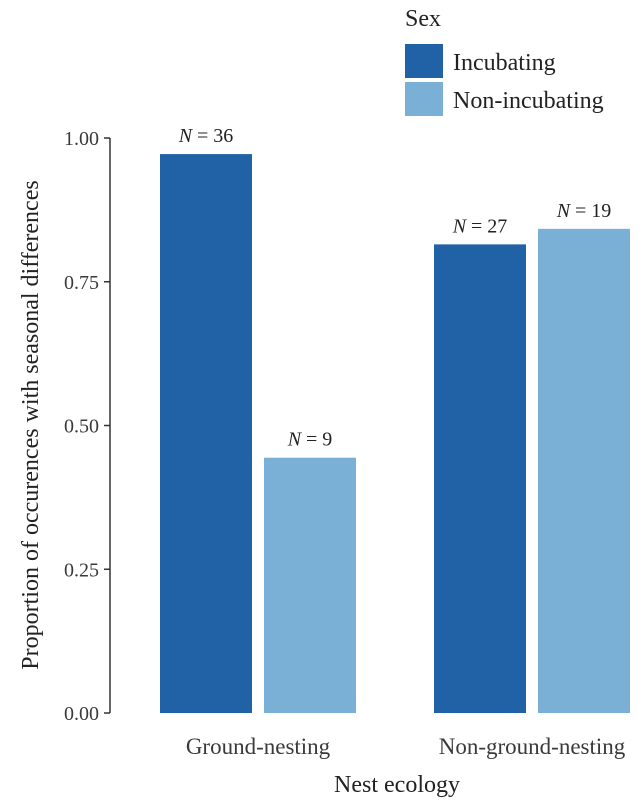 The width and height of the screenshot is (643, 801). Describe the element at coordinates (424, 99) in the screenshot. I see `legend-swatch-non-incubating` at that location.